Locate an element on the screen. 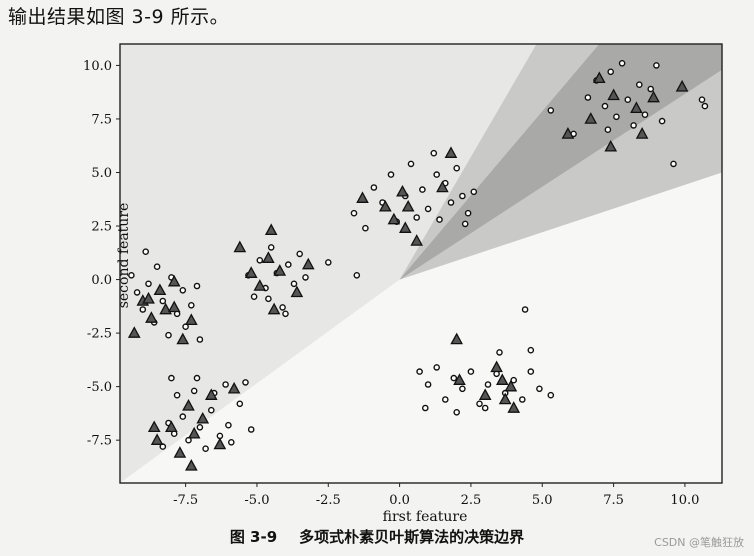 The width and height of the screenshot is (754, 556). x-tick-label: 2.5 is located at coordinates (471, 500).